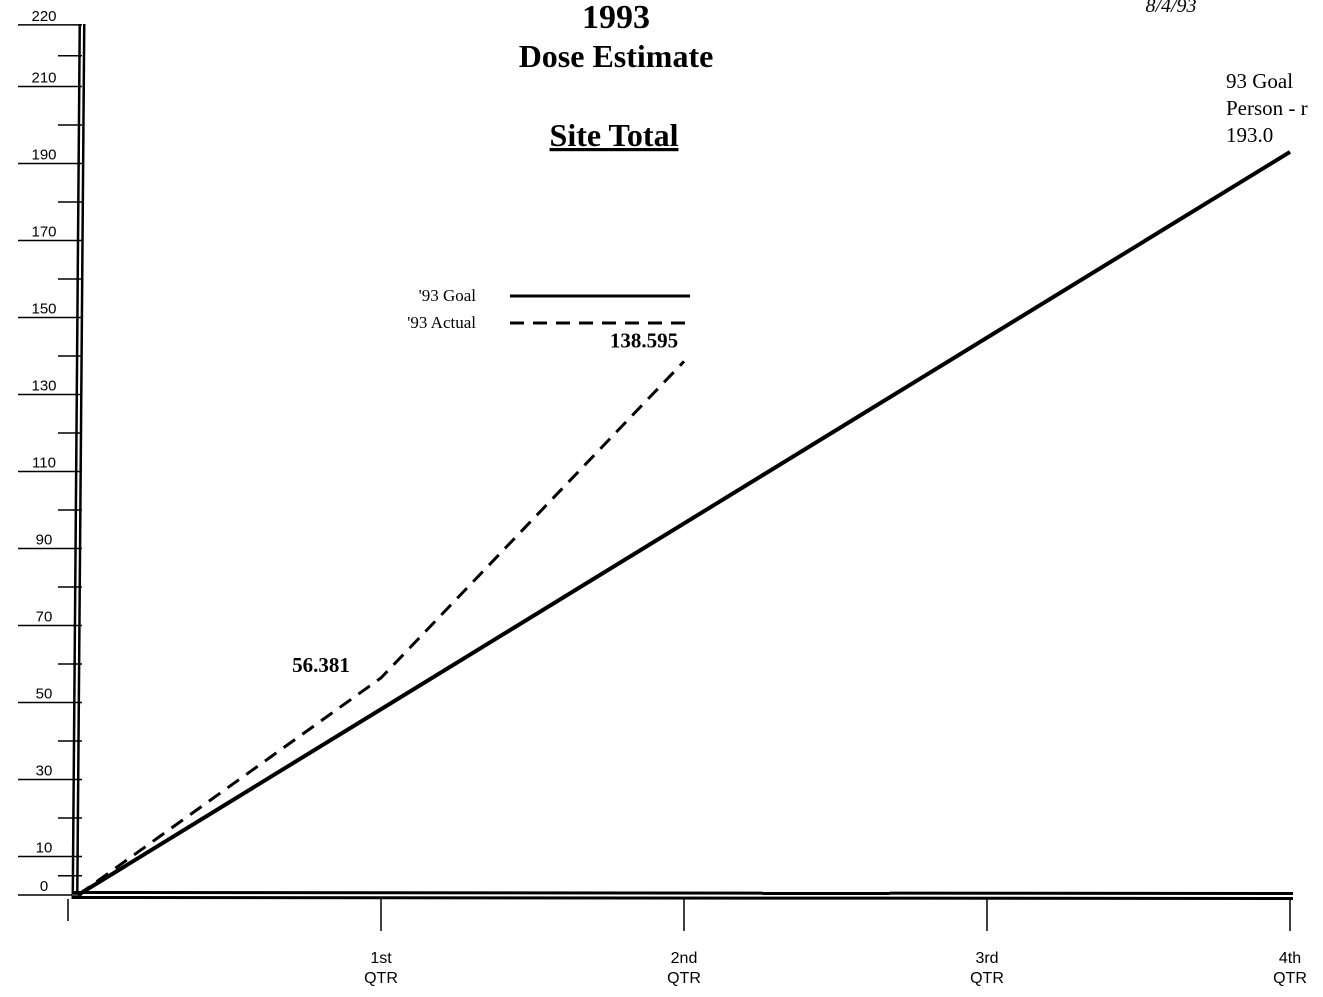  What do you see at coordinates (616, 56) in the screenshot?
I see `chart-subtitle: Dose Estimate` at bounding box center [616, 56].